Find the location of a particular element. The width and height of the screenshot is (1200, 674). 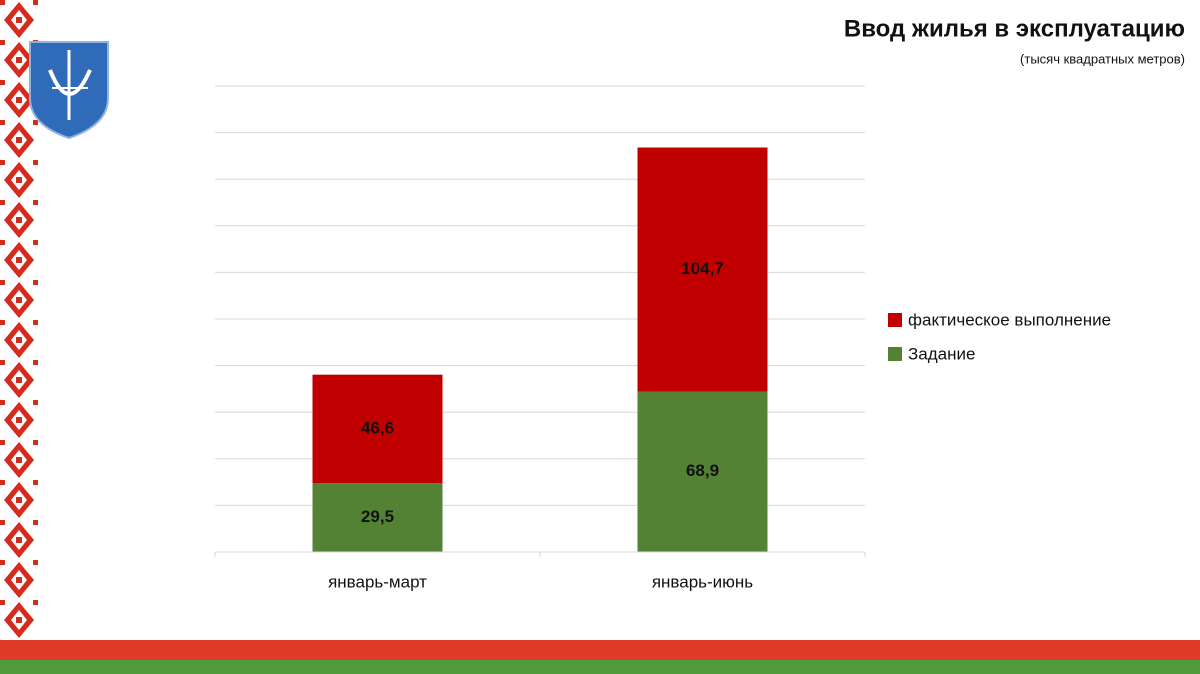

bottom-green-stripe is located at coordinates (600, 667).